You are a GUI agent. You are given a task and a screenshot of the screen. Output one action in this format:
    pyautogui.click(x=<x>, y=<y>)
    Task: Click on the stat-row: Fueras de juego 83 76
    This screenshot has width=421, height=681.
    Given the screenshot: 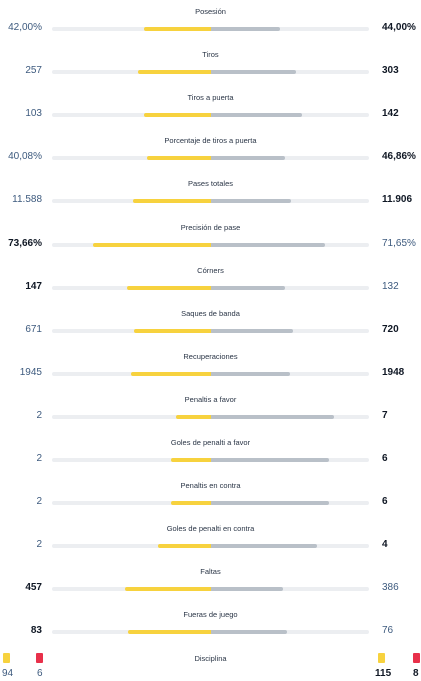 What is the action you would take?
    pyautogui.click(x=210, y=624)
    